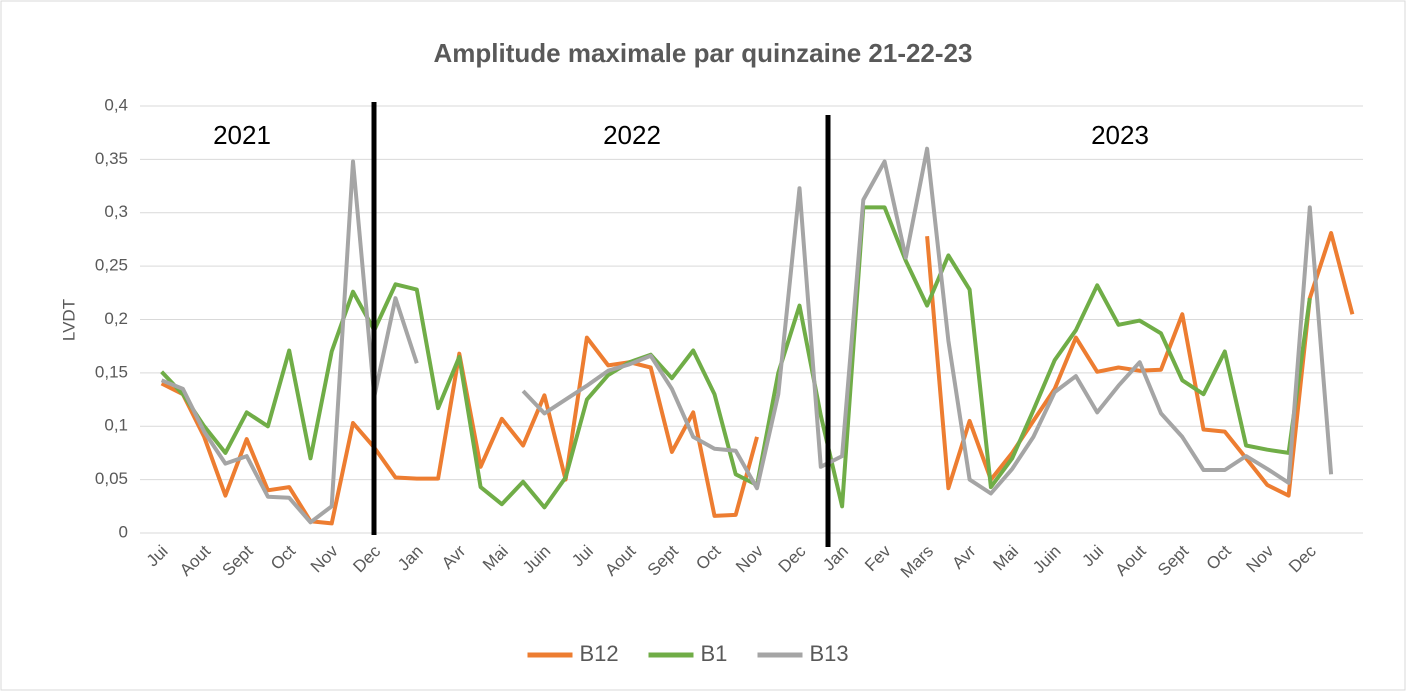 The height and width of the screenshot is (691, 1406). I want to click on year-label: 2022, so click(632, 135).